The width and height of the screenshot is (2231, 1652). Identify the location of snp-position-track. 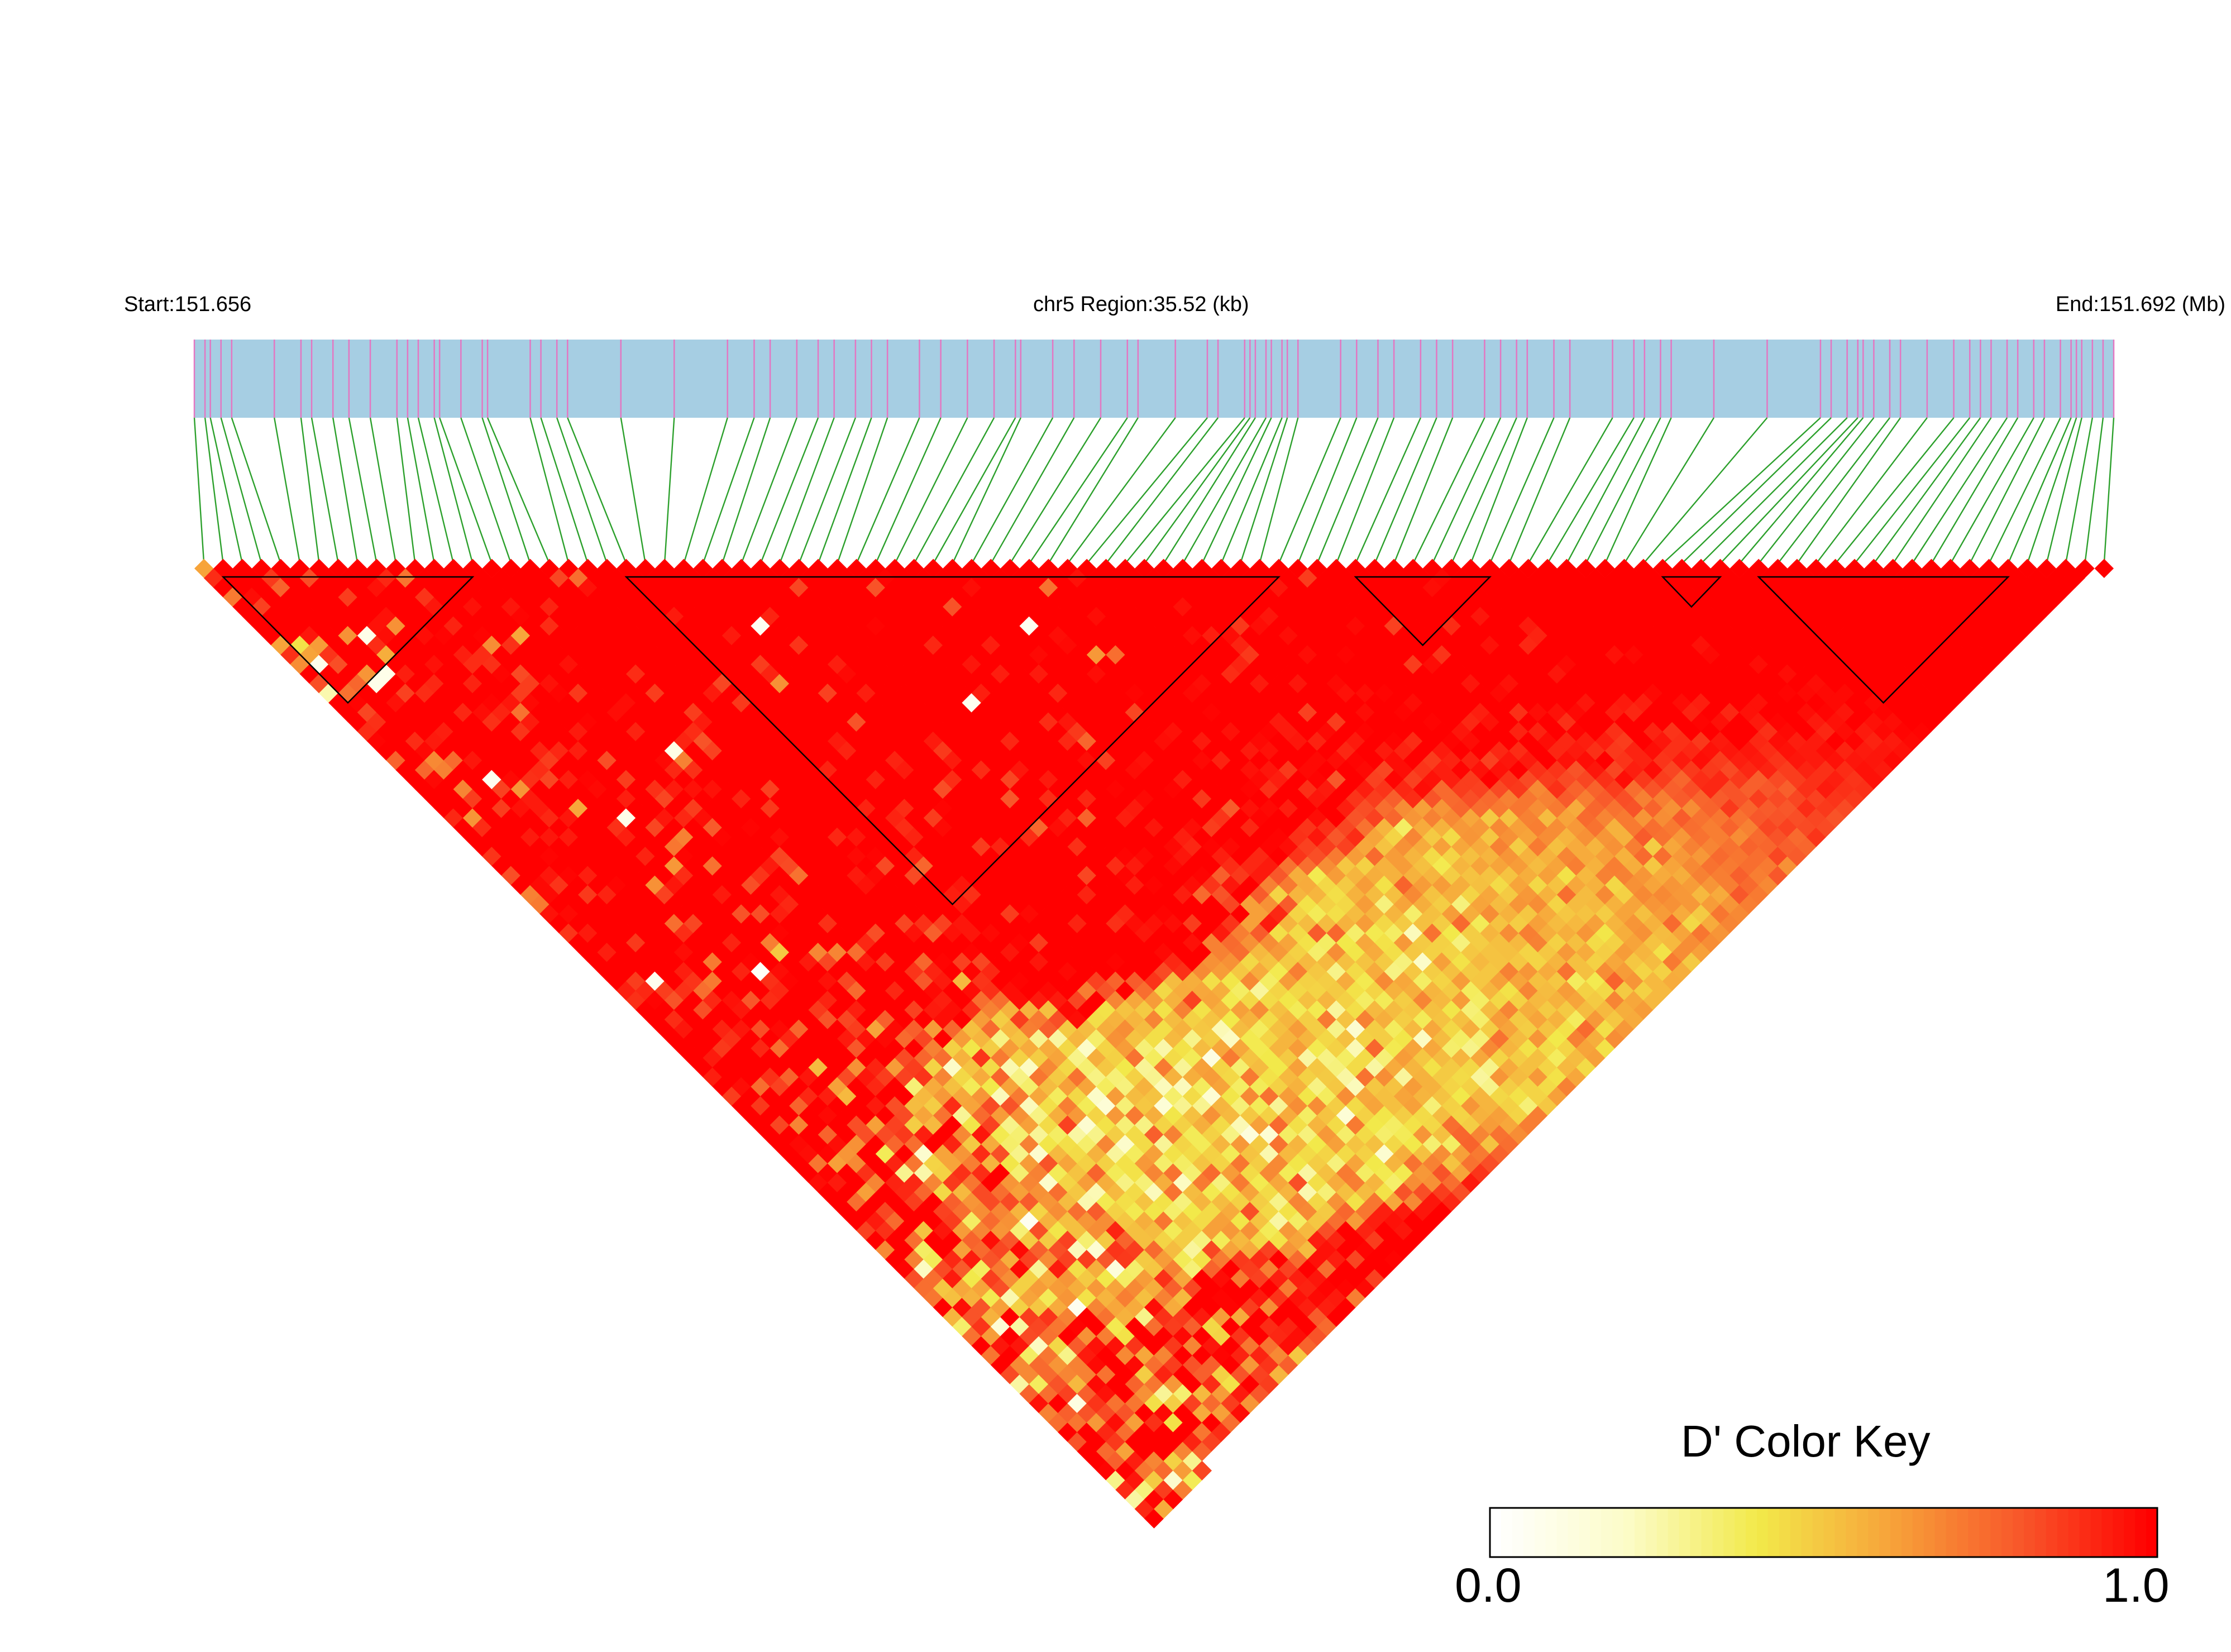
(1154, 379).